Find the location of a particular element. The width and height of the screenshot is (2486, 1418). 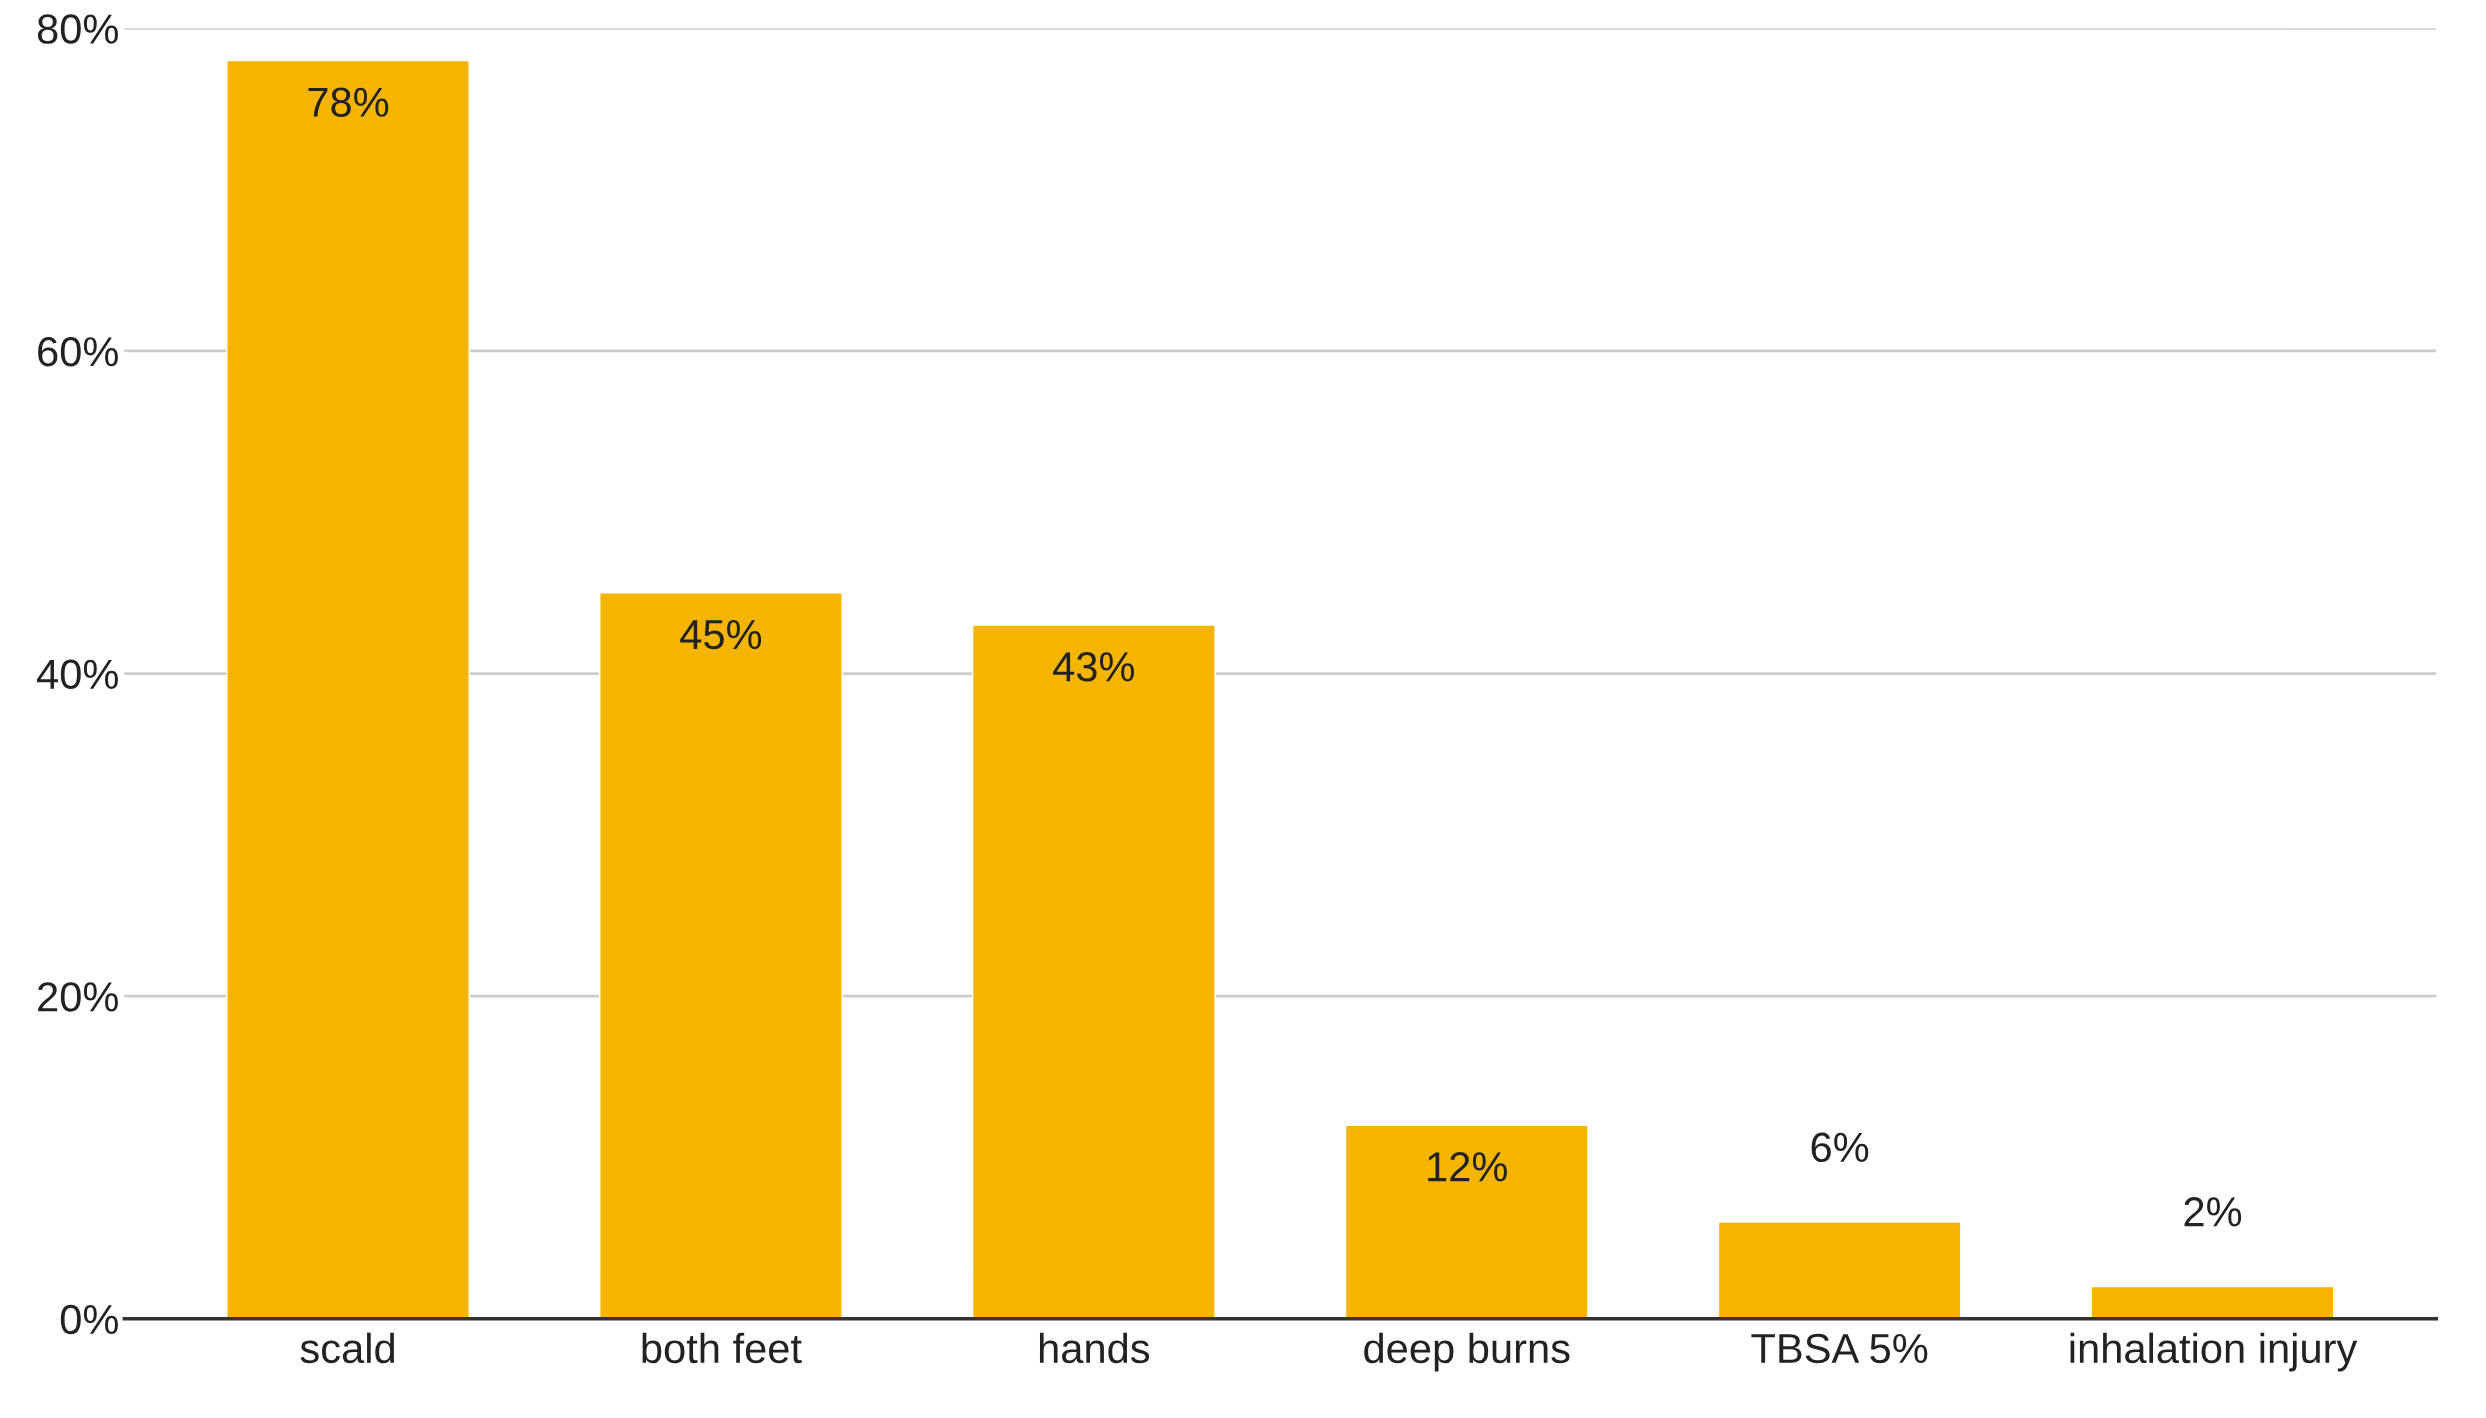

y-tick-label: 20% is located at coordinates (78, 997).